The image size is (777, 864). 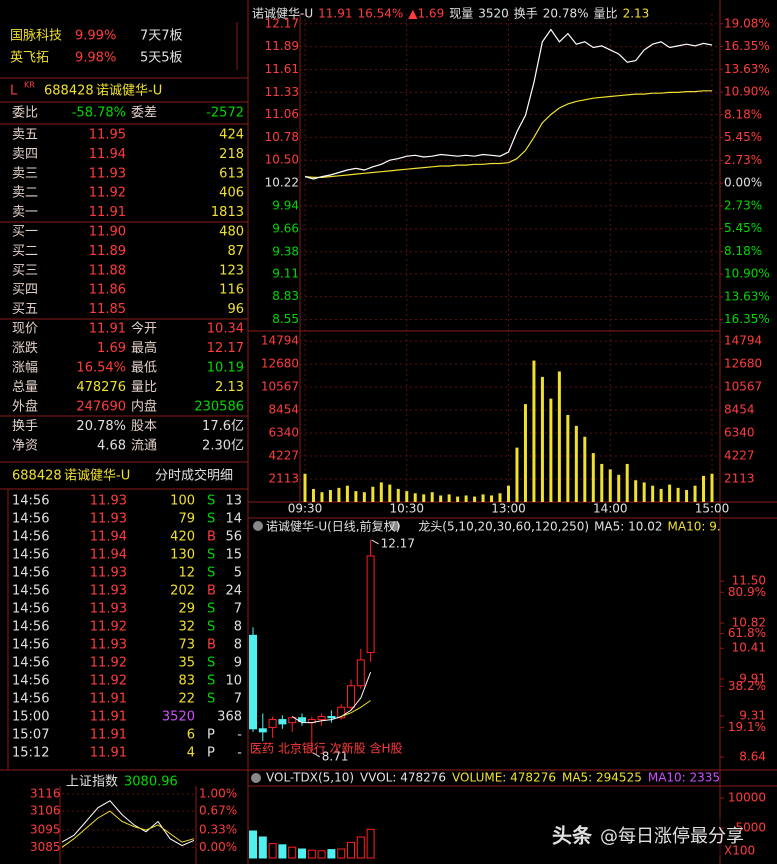 I want to click on field-label: 股本, so click(x=144, y=426).